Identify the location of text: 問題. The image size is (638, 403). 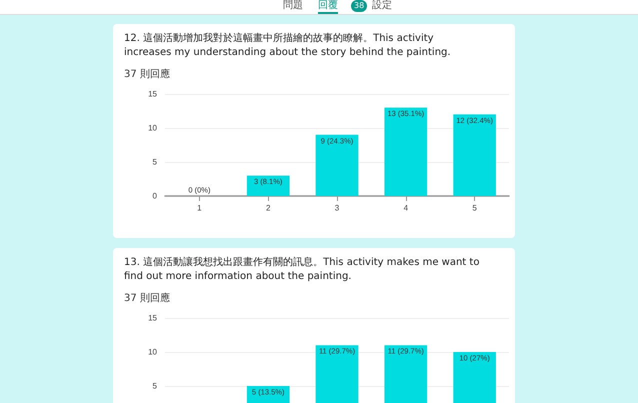
(293, 6).